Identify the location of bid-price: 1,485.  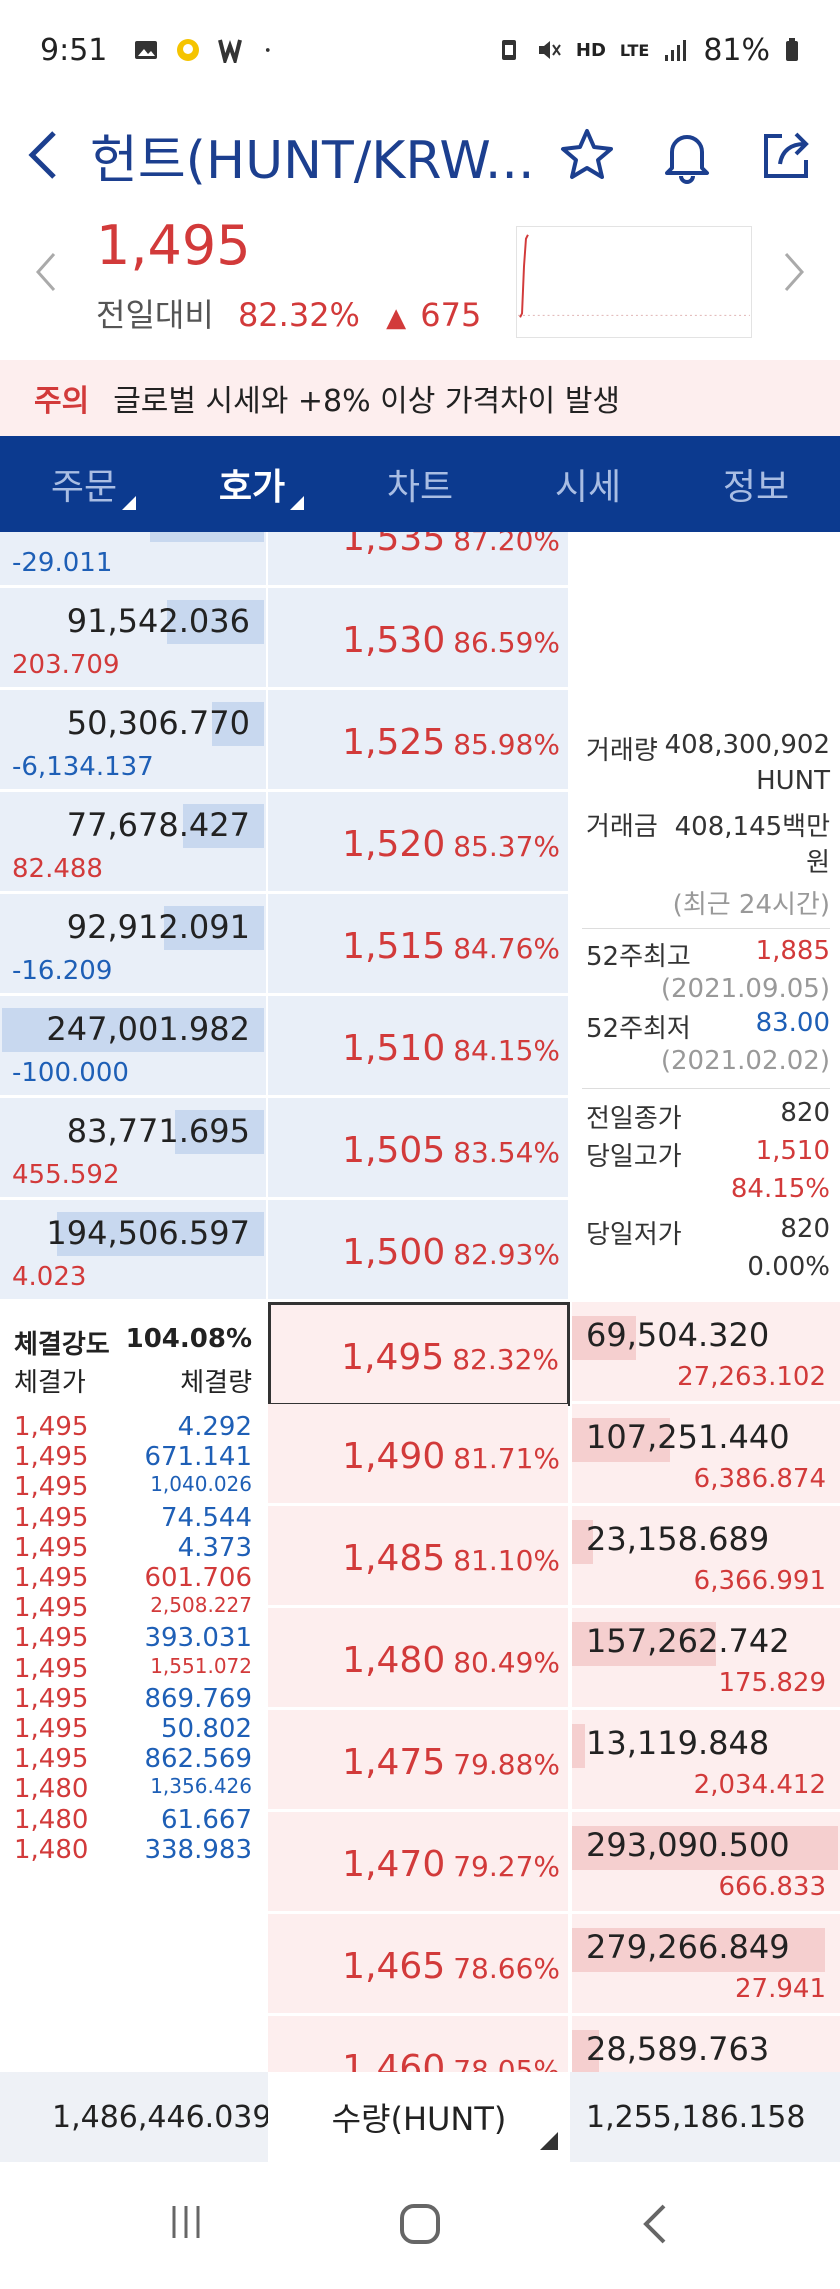
(394, 1558).